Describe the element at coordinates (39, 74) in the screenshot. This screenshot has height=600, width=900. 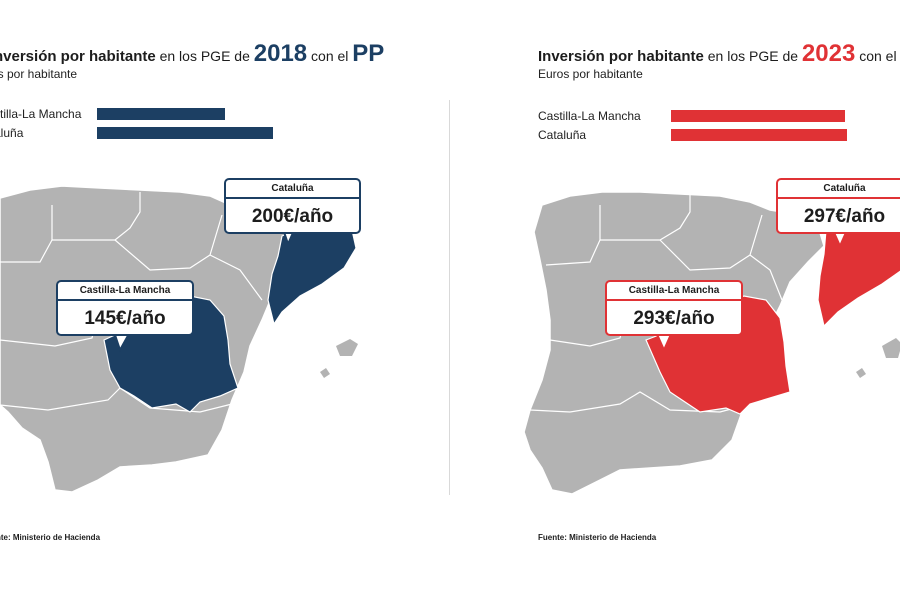
I see `chart-subtitle: os por habitante` at that location.